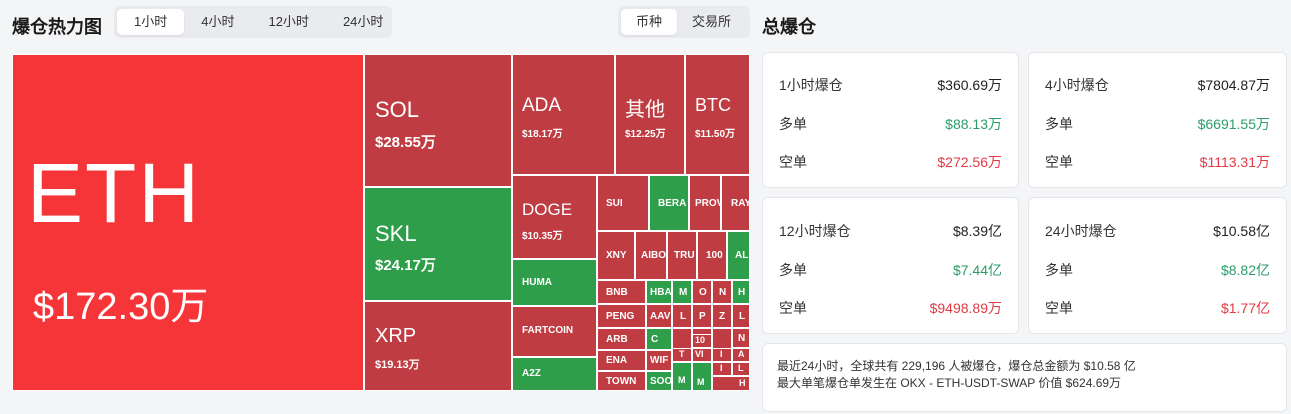 This screenshot has width=1291, height=414. Describe the element at coordinates (396, 336) in the screenshot. I see `tile-symbol: XRP` at that location.